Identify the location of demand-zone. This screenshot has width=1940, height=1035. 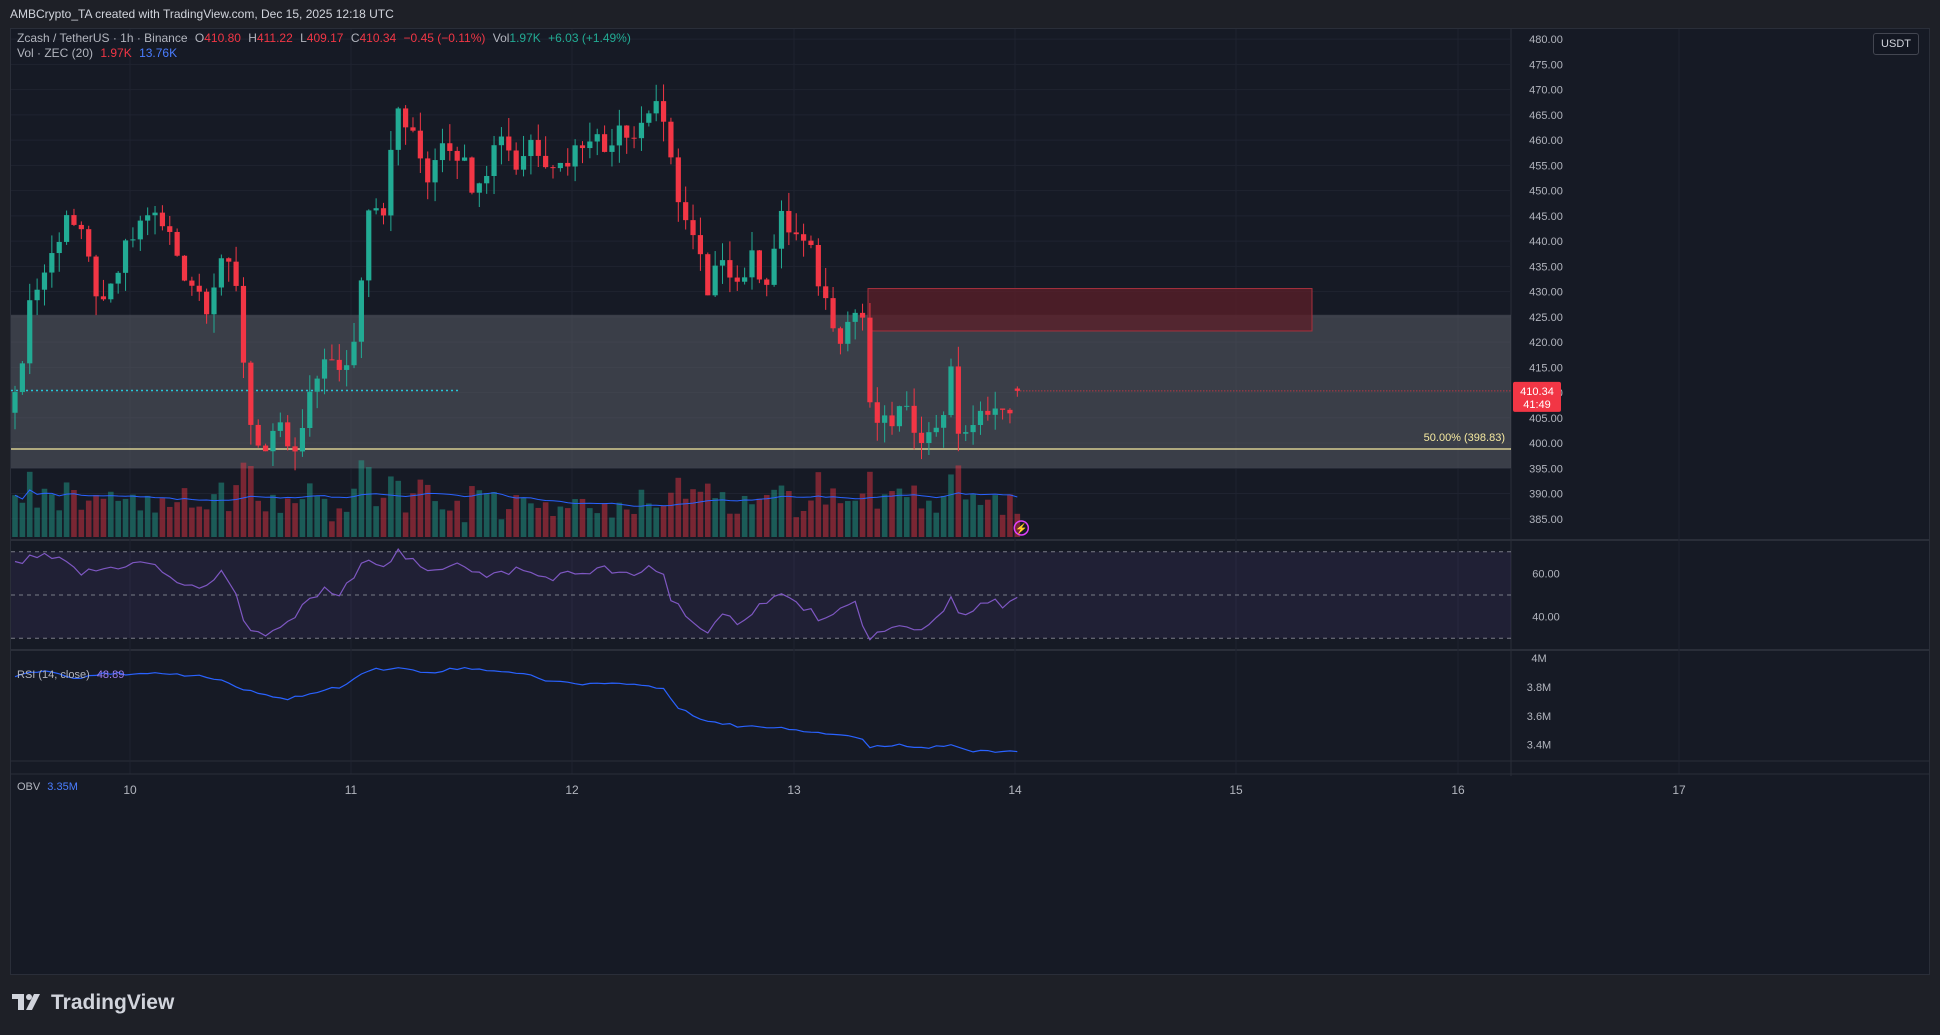
(761, 391).